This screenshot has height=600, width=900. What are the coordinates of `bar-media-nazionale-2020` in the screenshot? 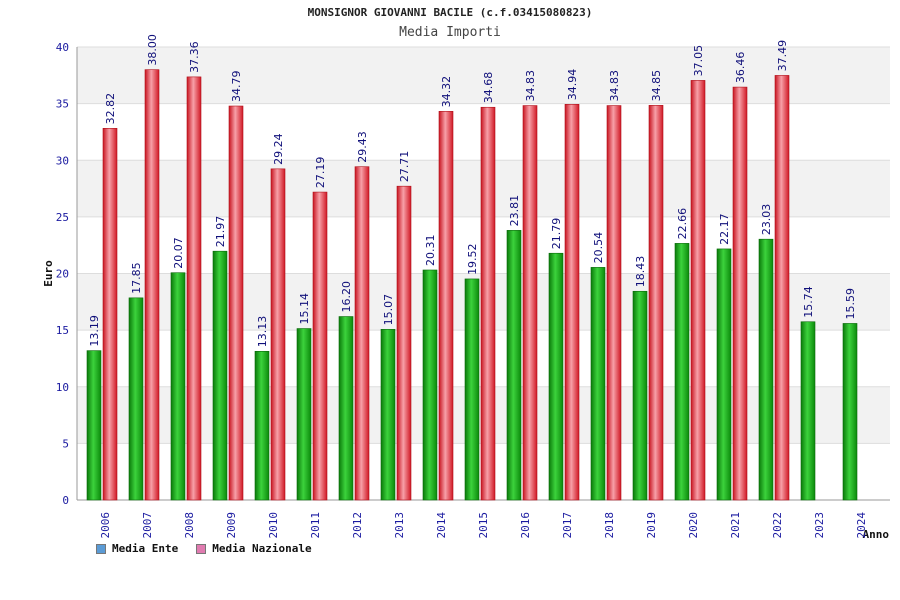 It's located at (698, 290).